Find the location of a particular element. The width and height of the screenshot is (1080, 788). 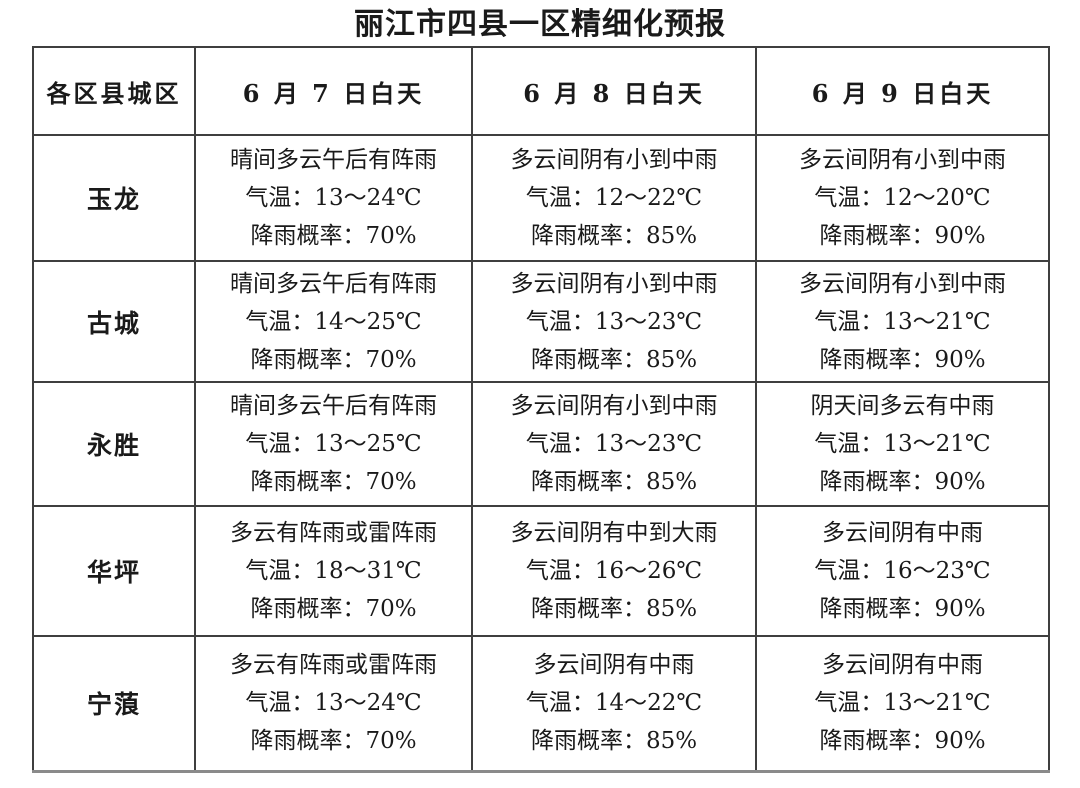

forecast-cell: 晴间多云午后有阵雨 气温：13～24℃ 降雨概率：70% is located at coordinates (333, 198).